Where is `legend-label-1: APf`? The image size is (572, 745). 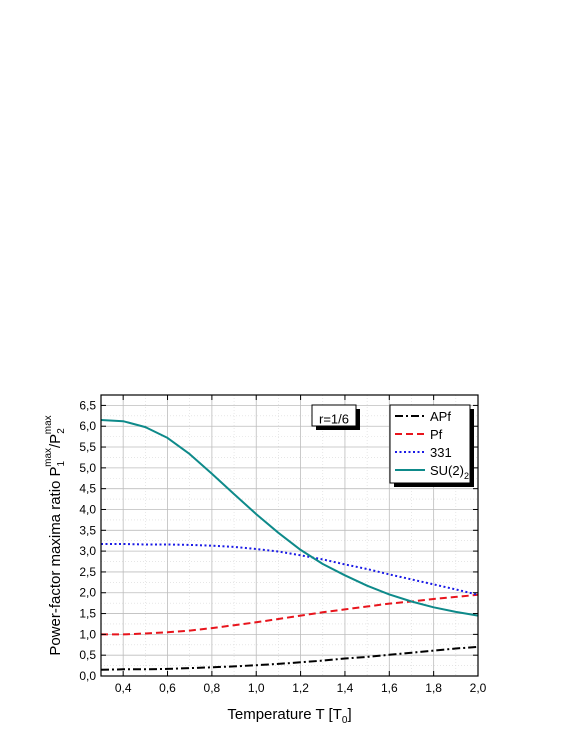
legend-label-1: APf is located at coordinates (440, 416).